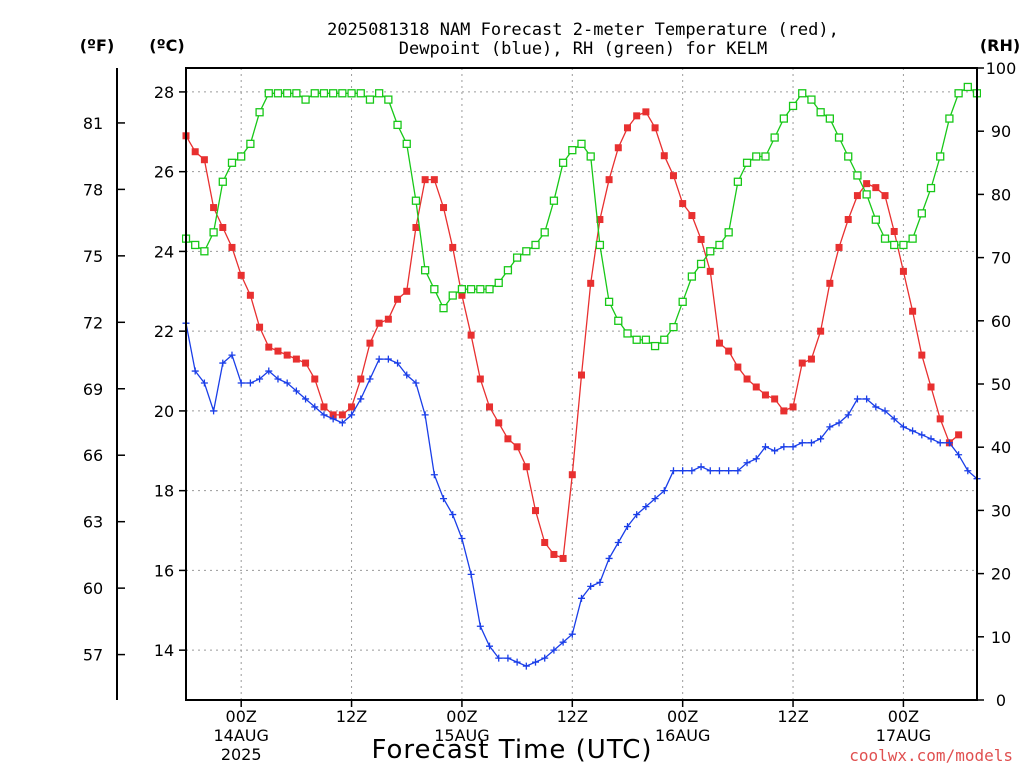 Image resolution: width=1024 pixels, height=768 pixels. Describe the element at coordinates (93, 588) in the screenshot. I see `fahrenheit-tick-label: 60` at that location.